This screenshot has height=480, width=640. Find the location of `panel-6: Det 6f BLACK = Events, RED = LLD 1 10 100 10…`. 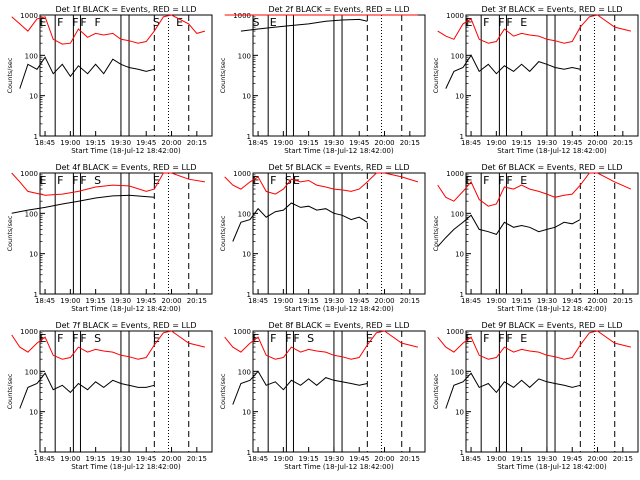

panel-6: Det 6f BLACK = Events, RED = LLD 1 10 100 10… is located at coordinates (535, 238).